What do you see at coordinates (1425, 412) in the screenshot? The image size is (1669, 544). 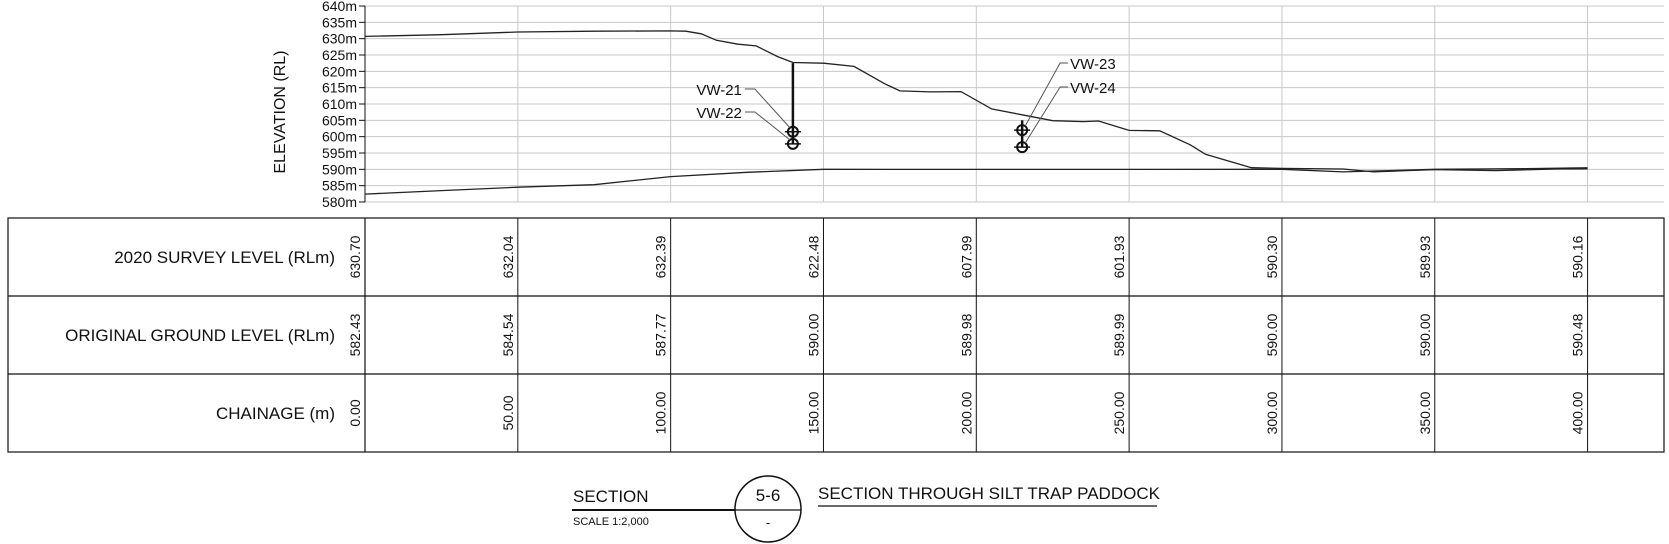 I see `table-cell-value: 350.00` at bounding box center [1425, 412].